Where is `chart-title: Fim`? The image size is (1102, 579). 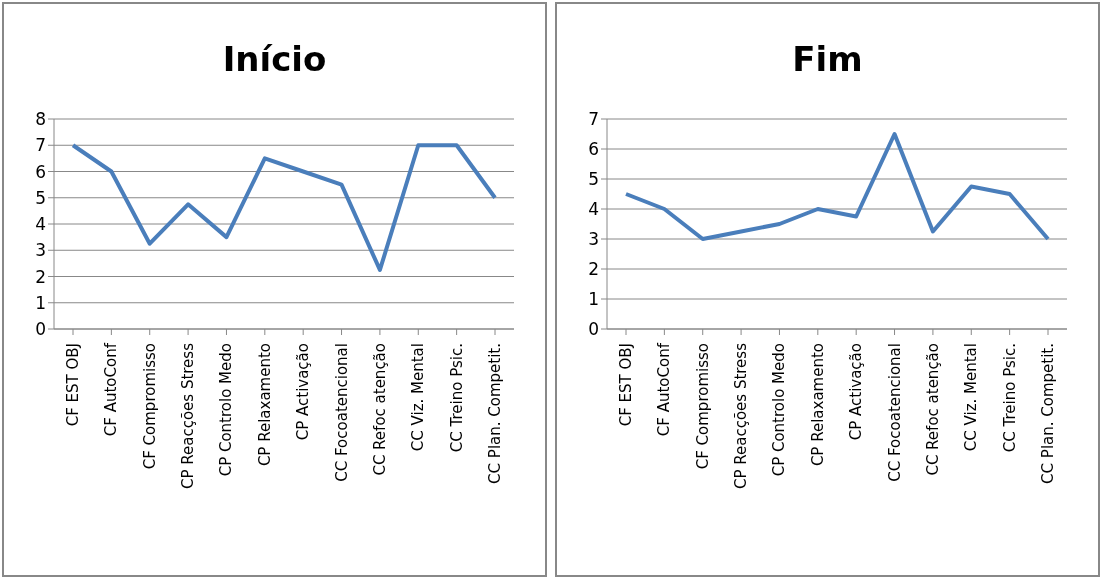
chart-title: Fim is located at coordinates (827, 60).